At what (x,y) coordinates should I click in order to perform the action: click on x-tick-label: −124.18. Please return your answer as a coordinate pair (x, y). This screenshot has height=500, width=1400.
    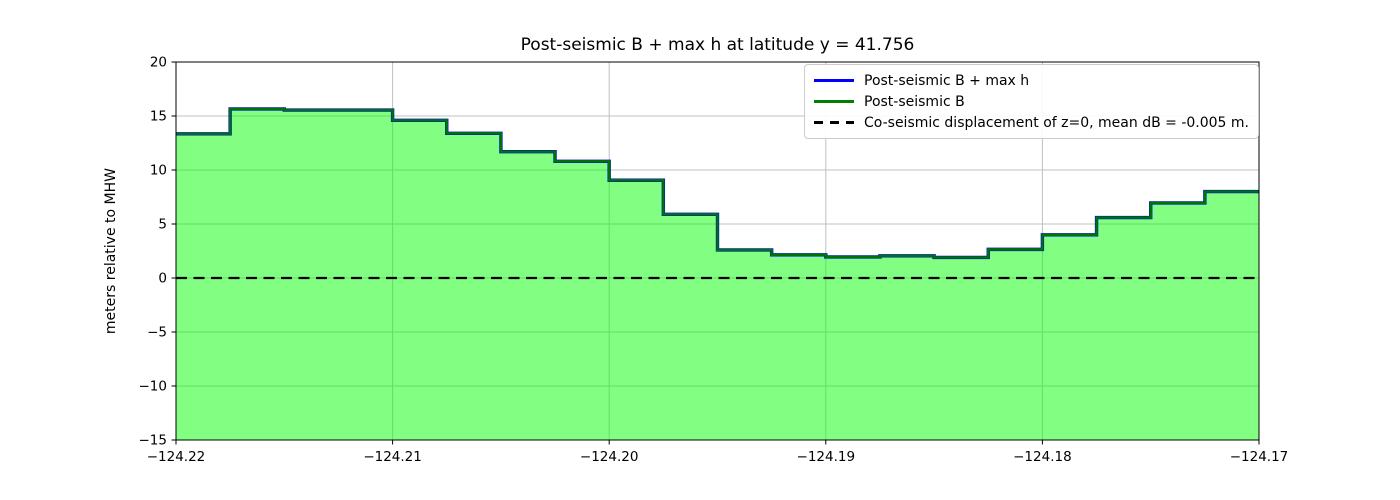
    Looking at the image, I should click on (1042, 457).